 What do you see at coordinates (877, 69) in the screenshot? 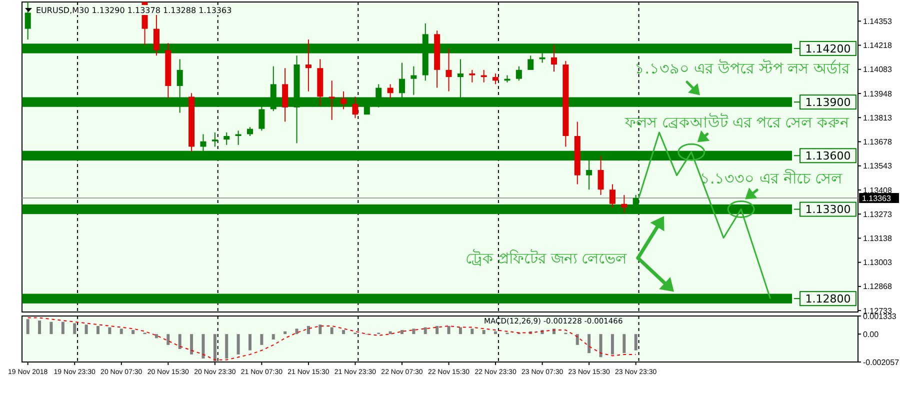
I see `y-tick-label: 1.14083` at bounding box center [877, 69].